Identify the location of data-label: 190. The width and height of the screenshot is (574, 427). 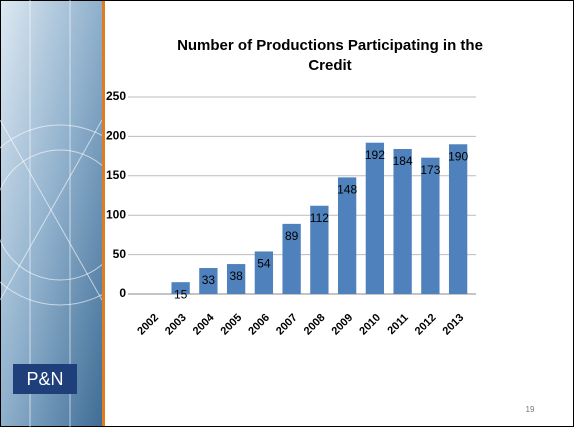
(458, 156).